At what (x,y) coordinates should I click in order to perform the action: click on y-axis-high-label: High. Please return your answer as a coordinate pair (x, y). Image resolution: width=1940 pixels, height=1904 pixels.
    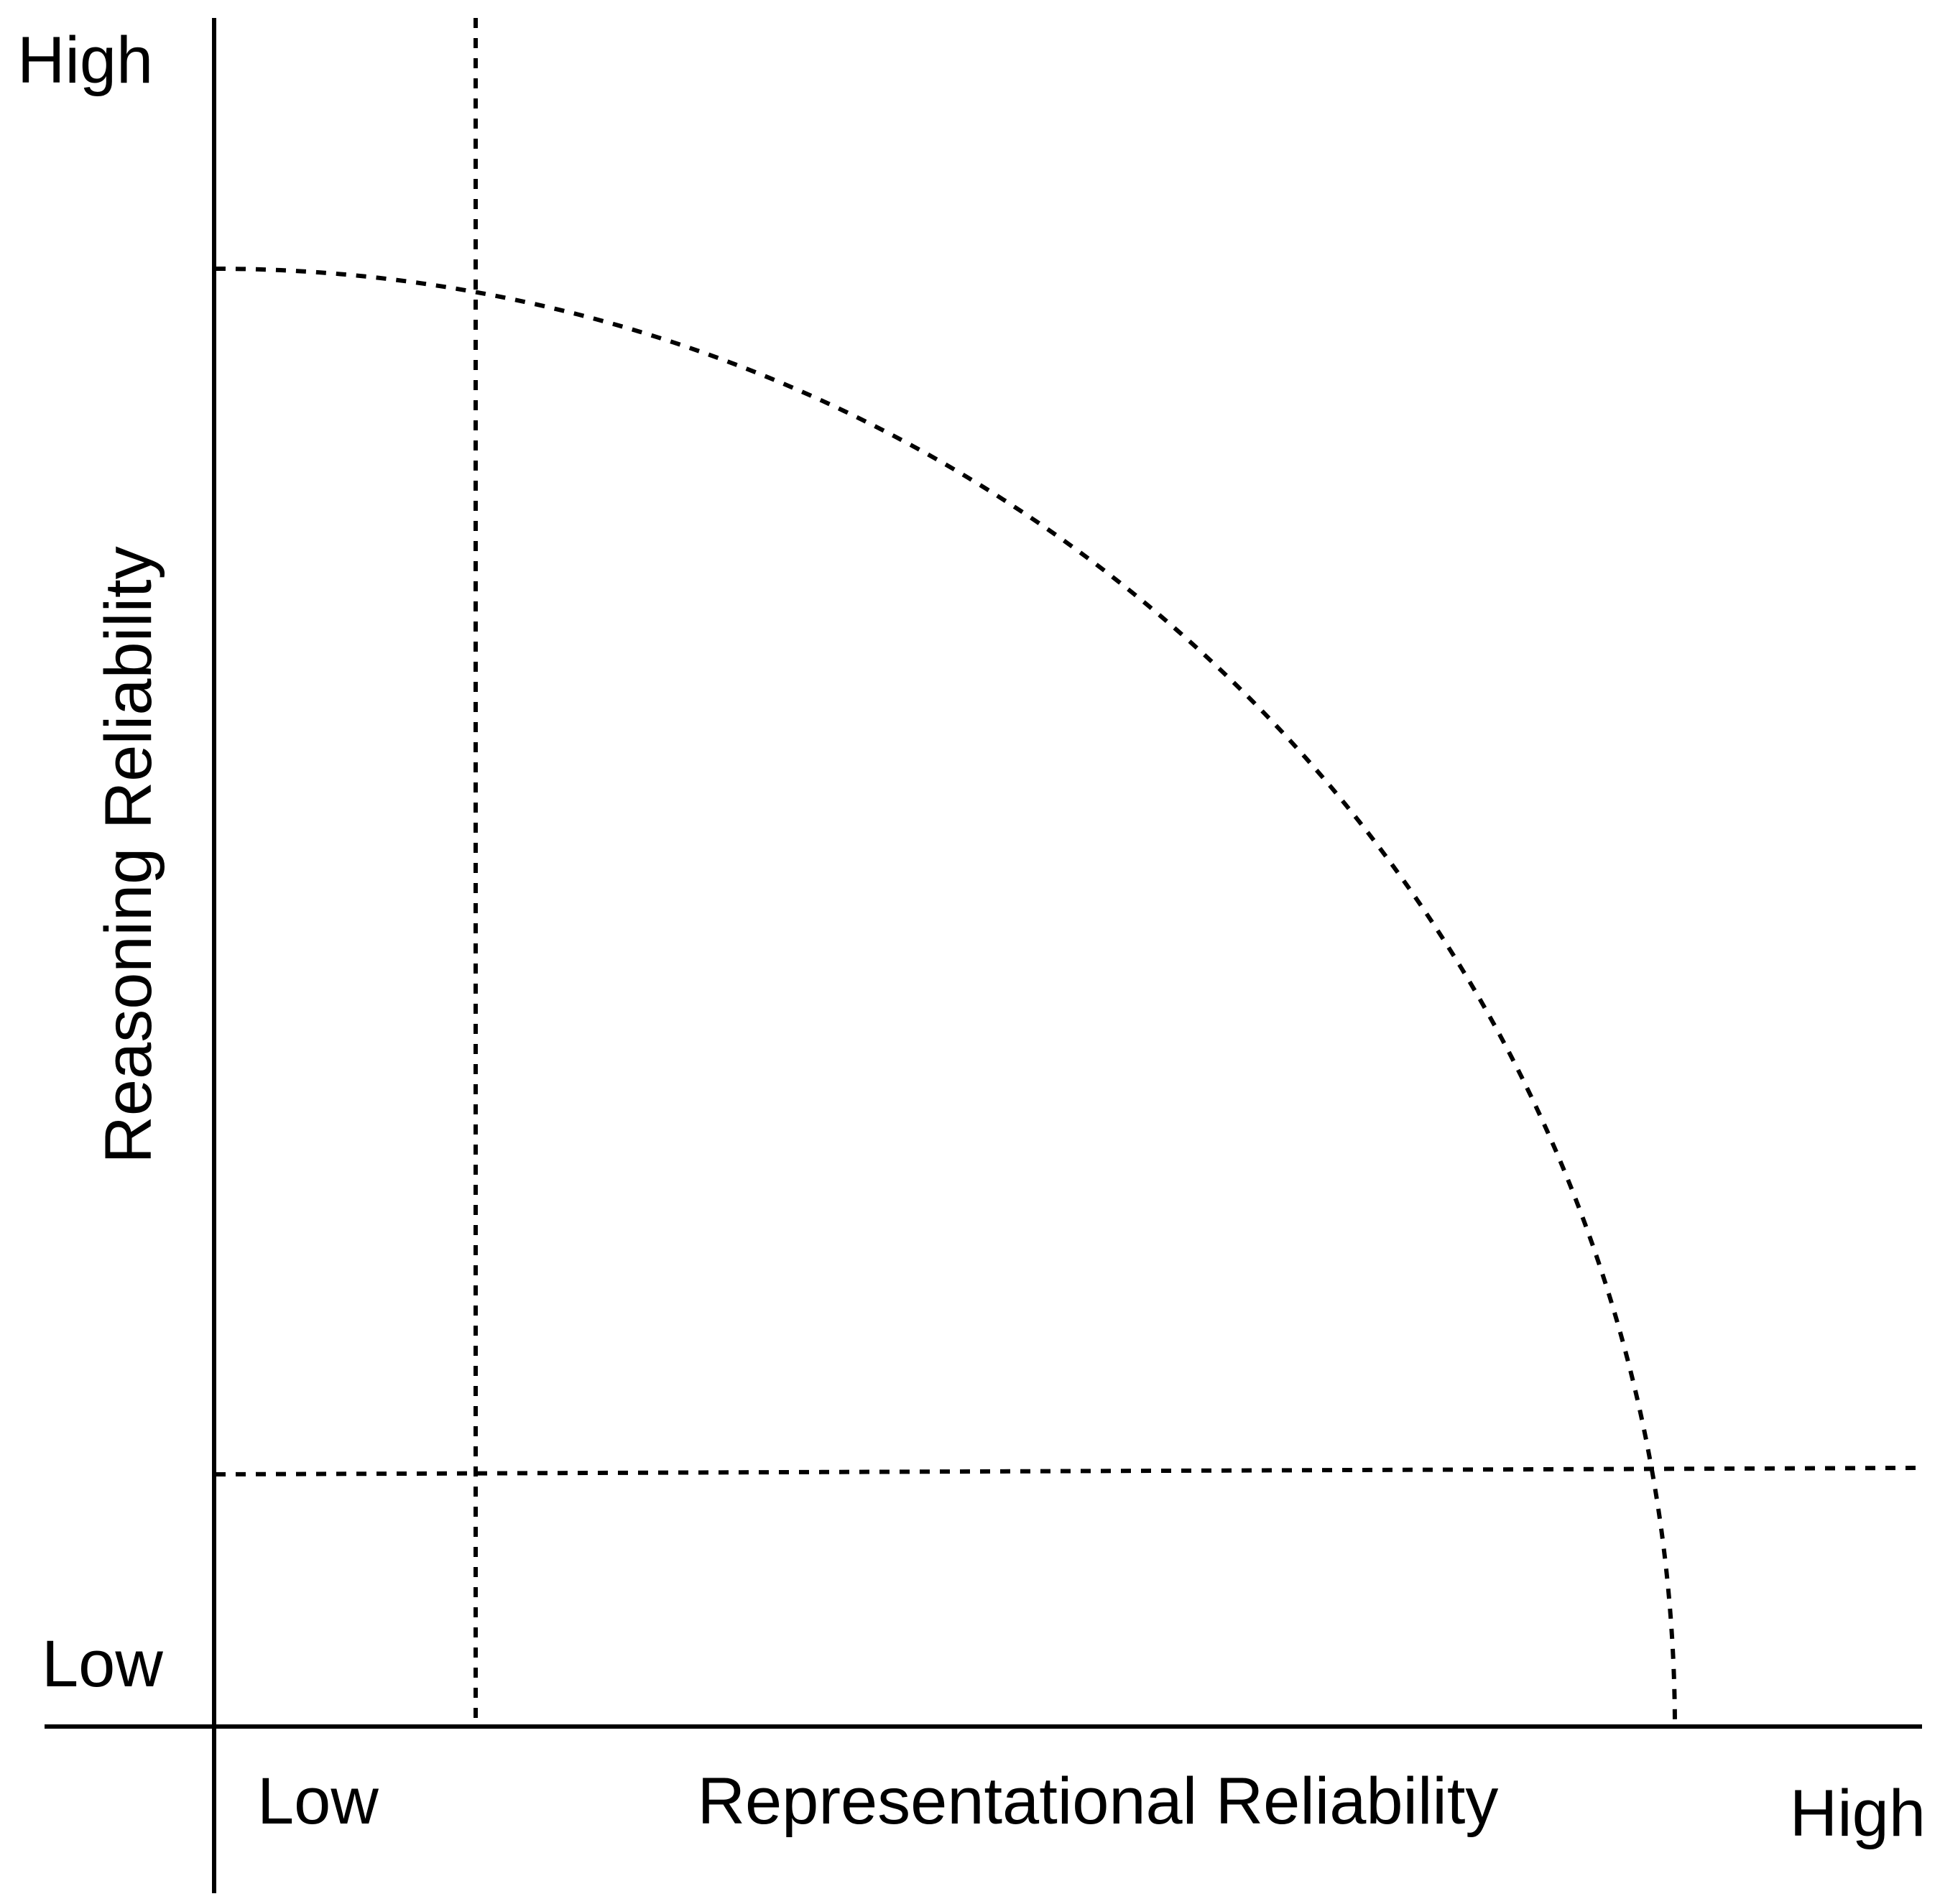
    Looking at the image, I should click on (85, 60).